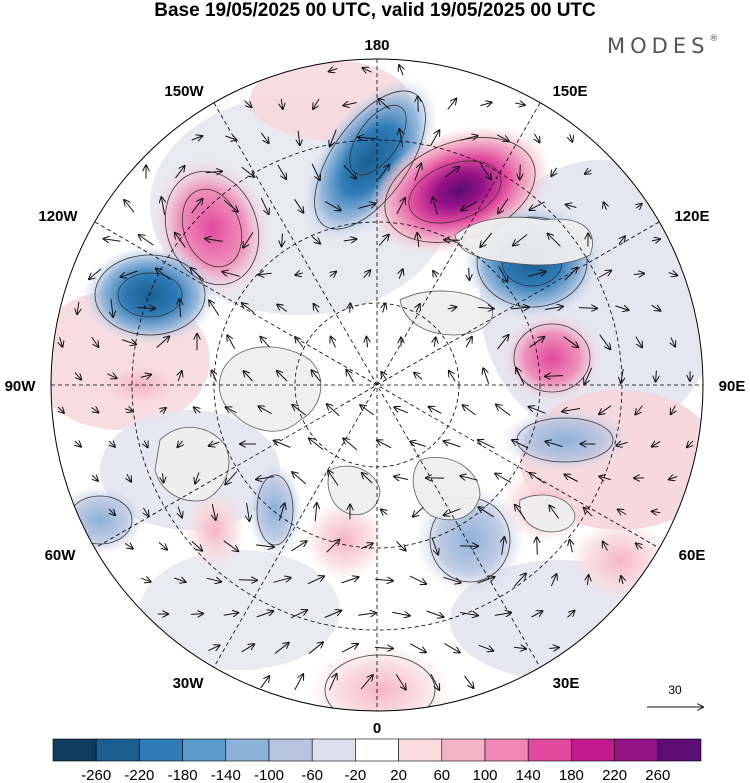 The height and width of the screenshot is (783, 750). I want to click on colorbar-tick-label: 60, so click(441, 775).